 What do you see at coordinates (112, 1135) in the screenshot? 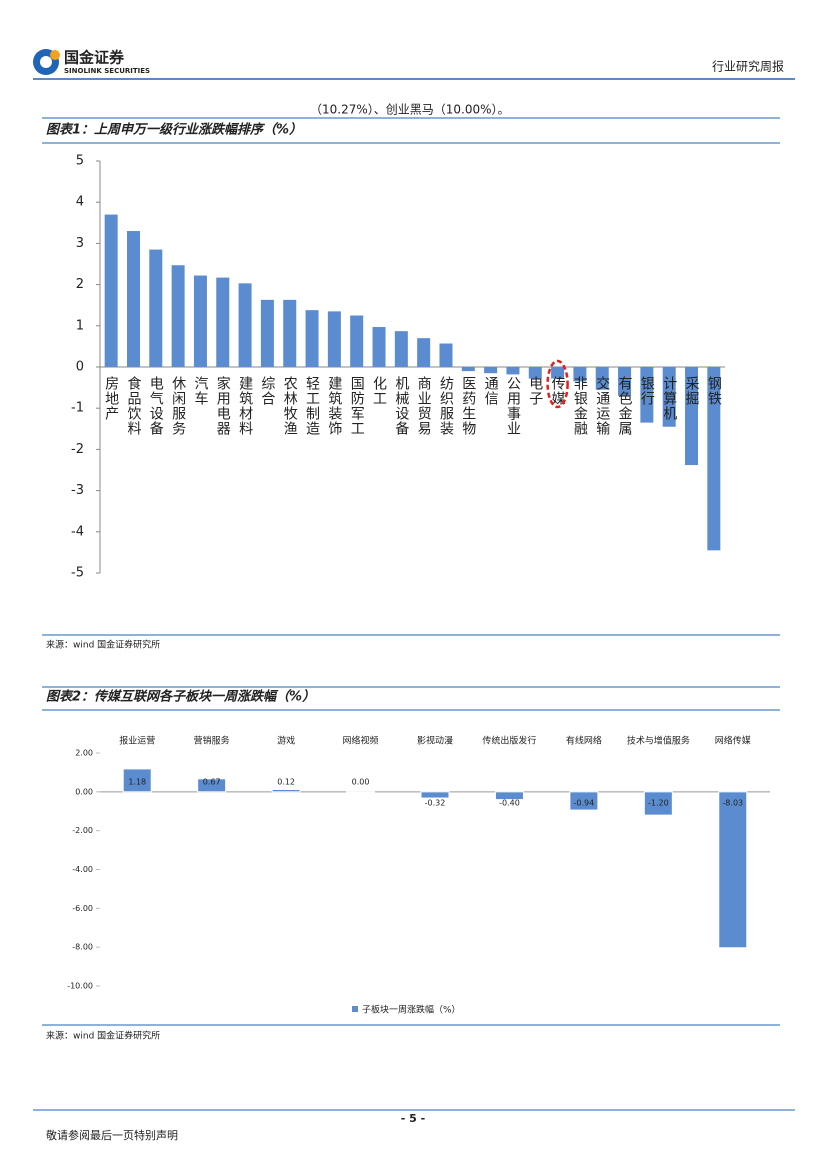
I see `disclaimer: 敬请参阅最后一页特别声明` at bounding box center [112, 1135].